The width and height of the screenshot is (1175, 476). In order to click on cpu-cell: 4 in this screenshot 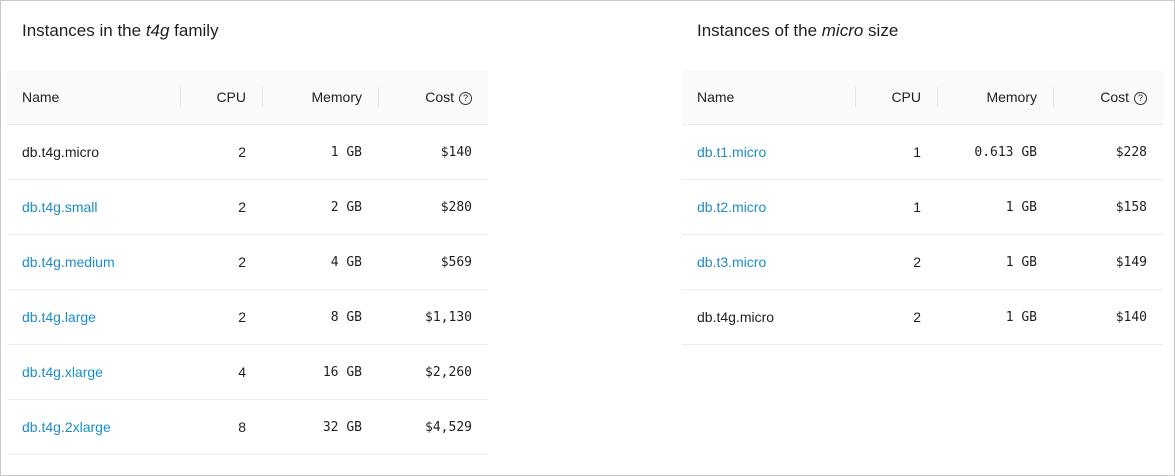, I will do `click(221, 372)`.